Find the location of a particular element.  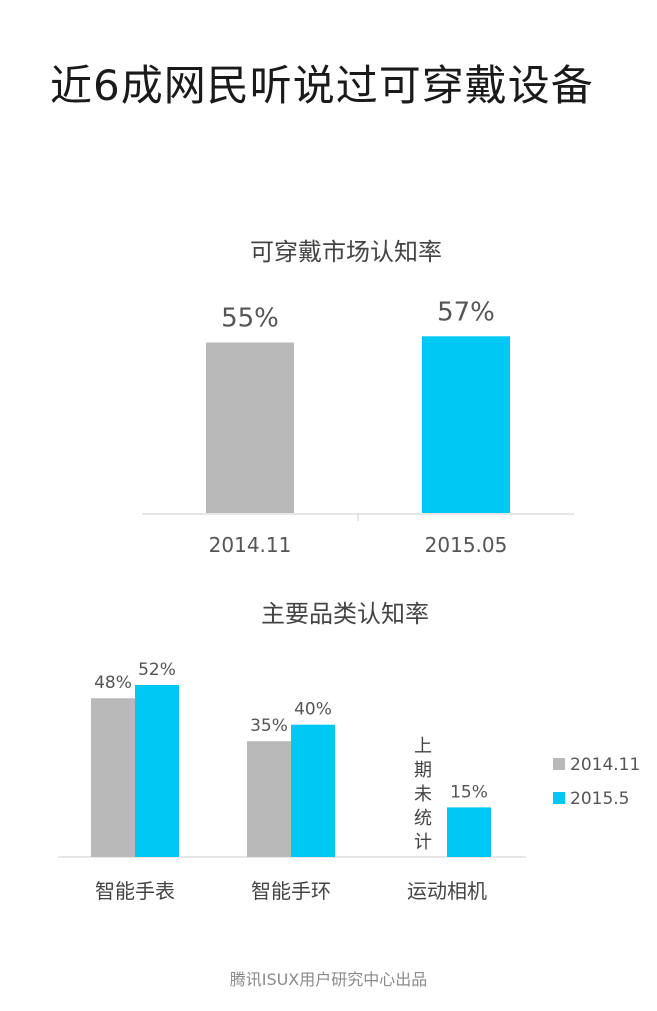

legend-label: 2015.5 is located at coordinates (599, 799).